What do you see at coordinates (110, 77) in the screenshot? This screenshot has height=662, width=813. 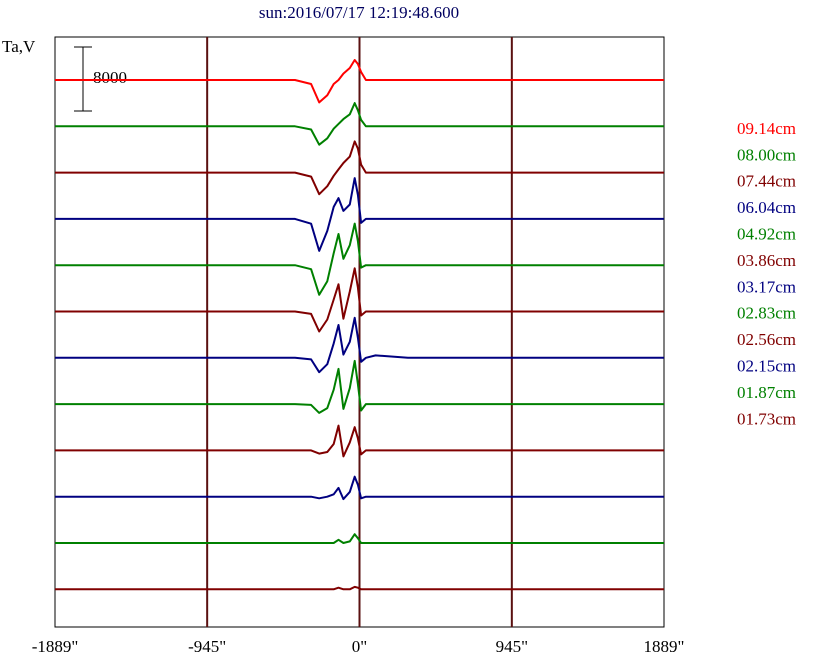 I see `scale-bar-label: 8000` at bounding box center [110, 77].